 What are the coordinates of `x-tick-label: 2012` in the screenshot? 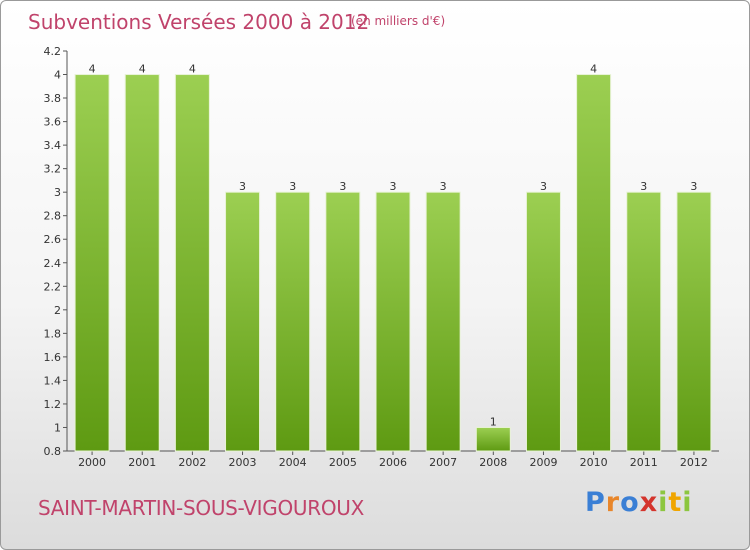 It's located at (694, 462).